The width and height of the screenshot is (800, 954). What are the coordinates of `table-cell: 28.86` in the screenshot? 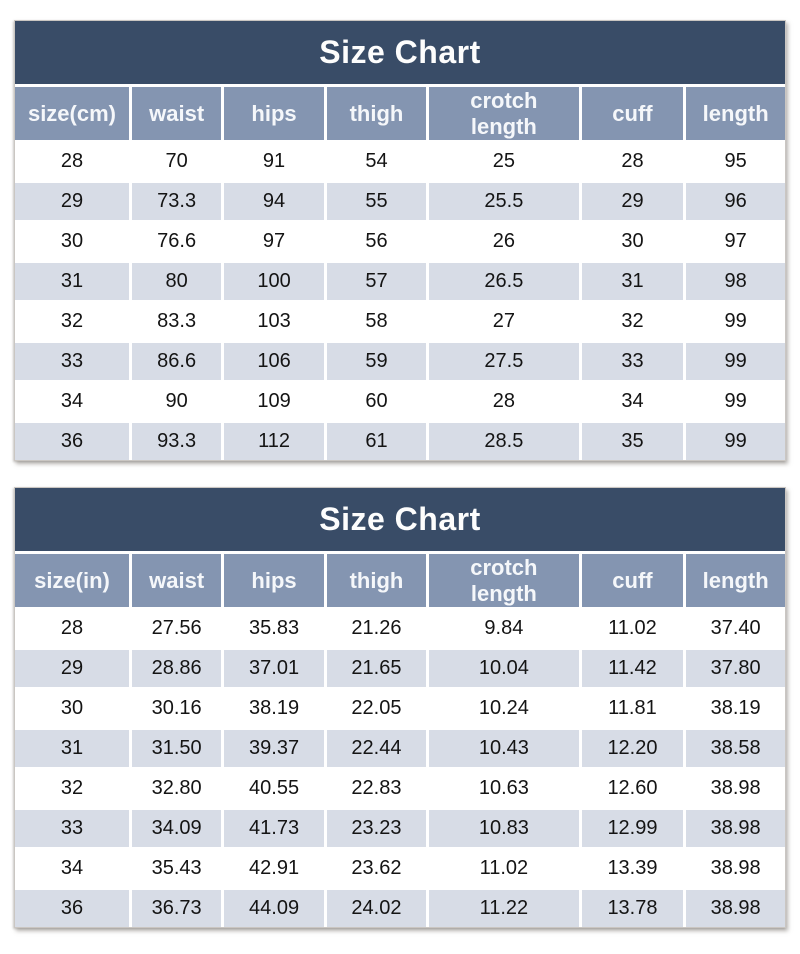 It's located at (175, 667).